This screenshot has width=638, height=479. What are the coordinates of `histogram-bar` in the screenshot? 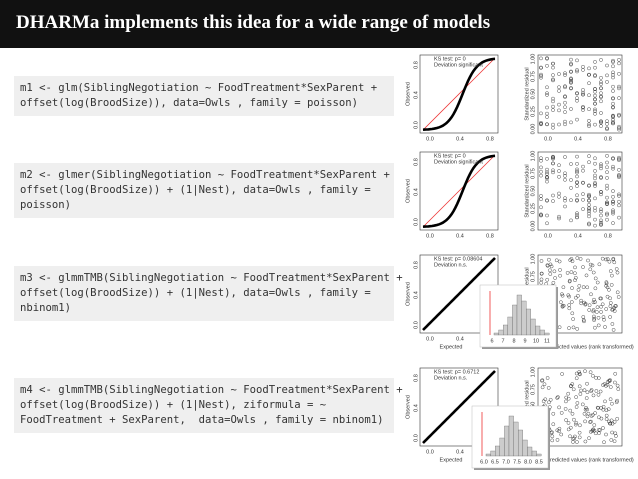 It's located at (516, 439).